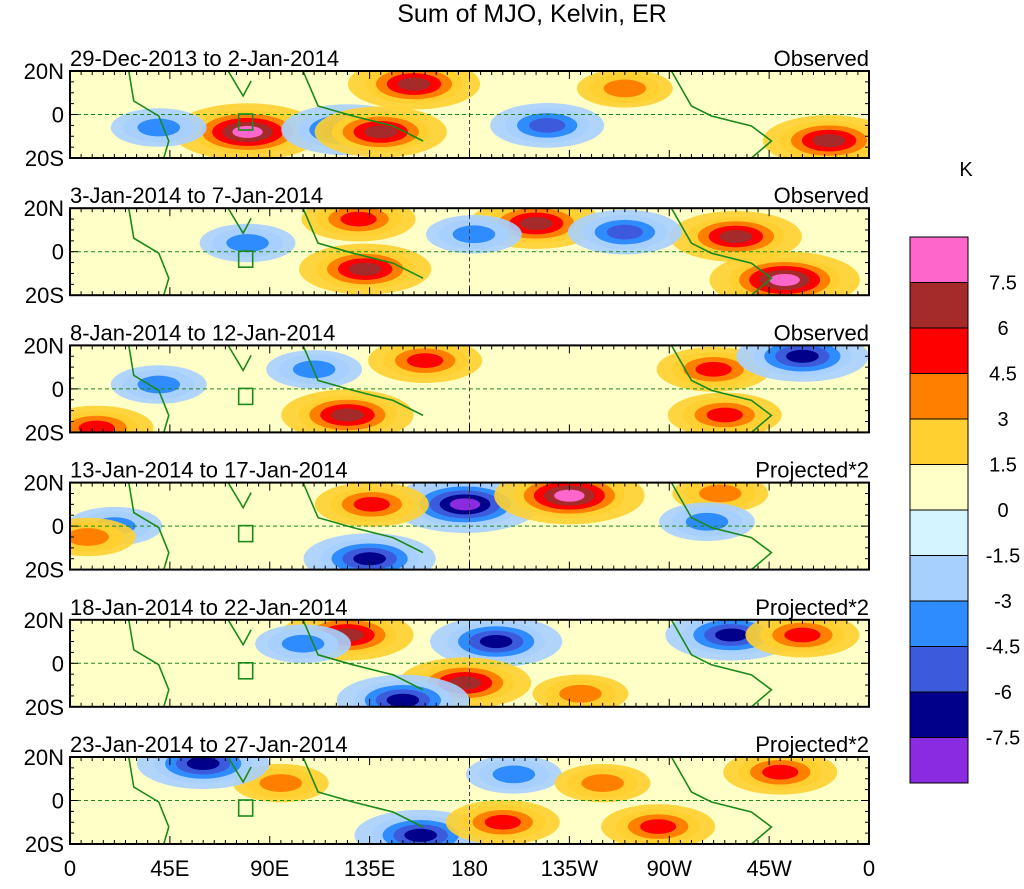 This screenshot has width=1024, height=889. What do you see at coordinates (369, 868) in the screenshot?
I see `x-tick-label: 135E` at bounding box center [369, 868].